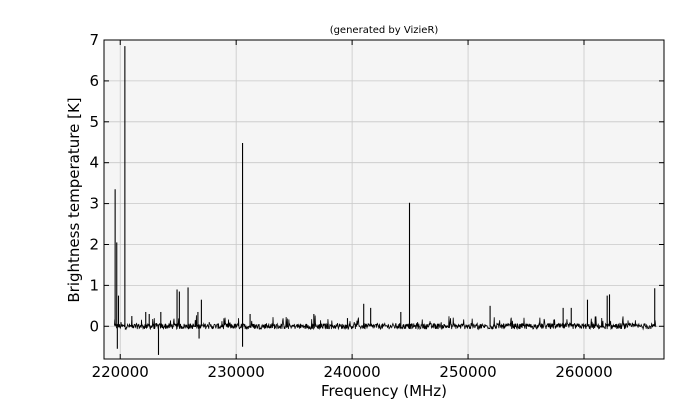 This screenshot has height=400, width=700. What do you see at coordinates (74, 199) in the screenshot?
I see `y-axis-label: Brightness temperature [K]` at bounding box center [74, 199].